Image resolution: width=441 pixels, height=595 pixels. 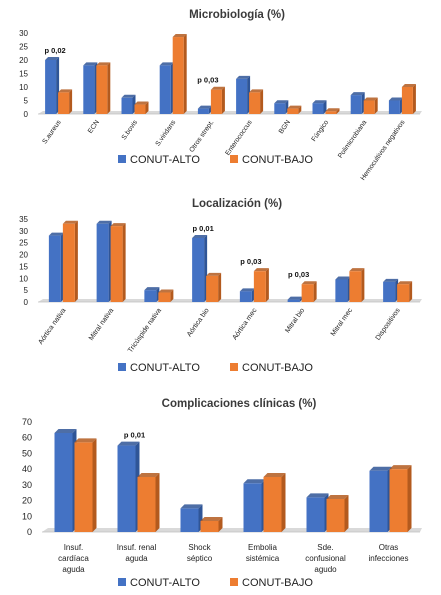 What do you see at coordinates (325, 558) in the screenshot?
I see `x-tick-label: Sde. confusional agudo` at bounding box center [325, 558].